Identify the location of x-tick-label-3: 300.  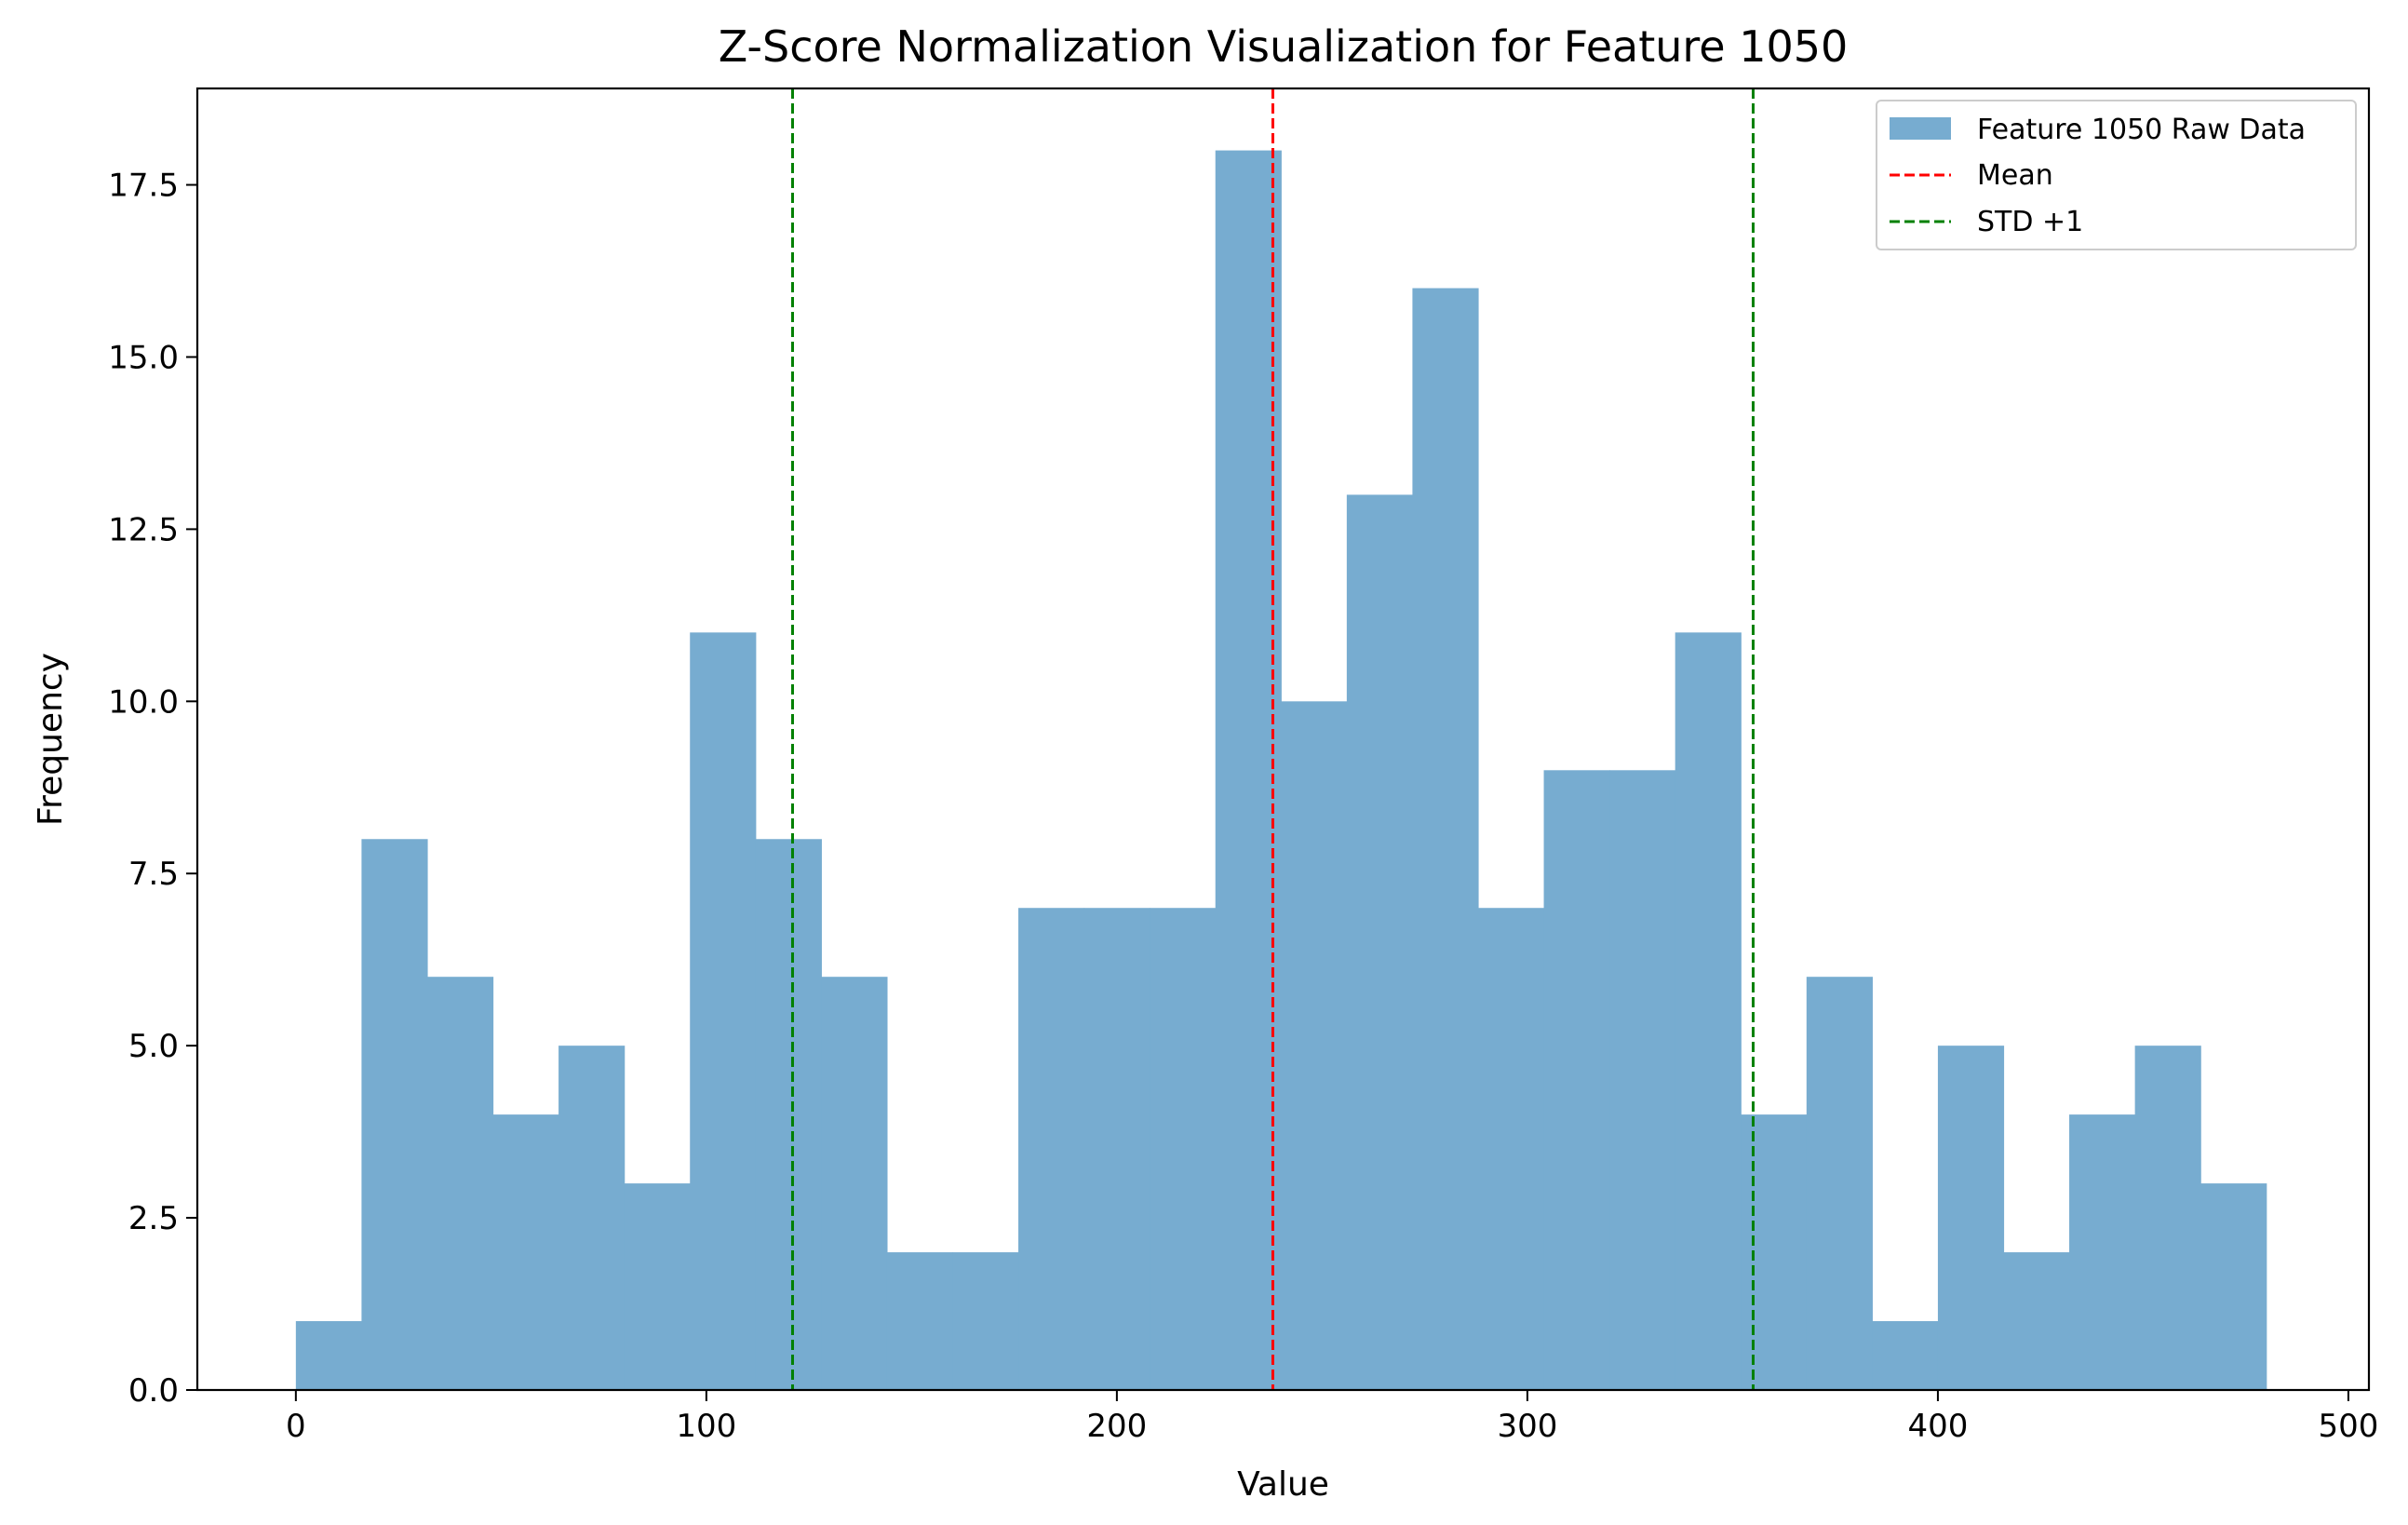
(1527, 1426).